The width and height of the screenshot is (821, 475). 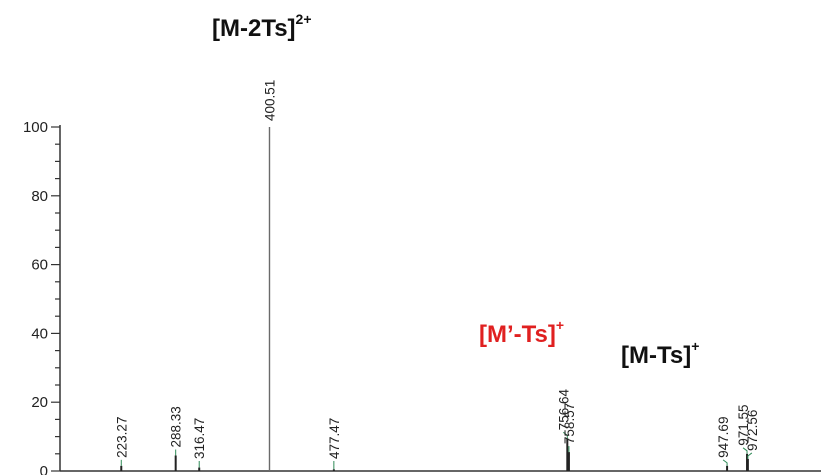 I want to click on y-axis-ticks: 0 20 40 60 80 100, so click(x=41, y=297).